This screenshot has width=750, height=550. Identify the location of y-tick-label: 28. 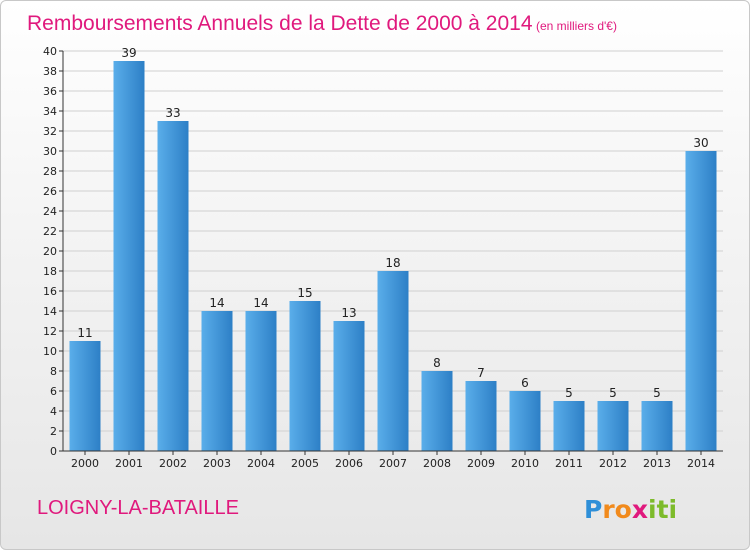
(50, 171).